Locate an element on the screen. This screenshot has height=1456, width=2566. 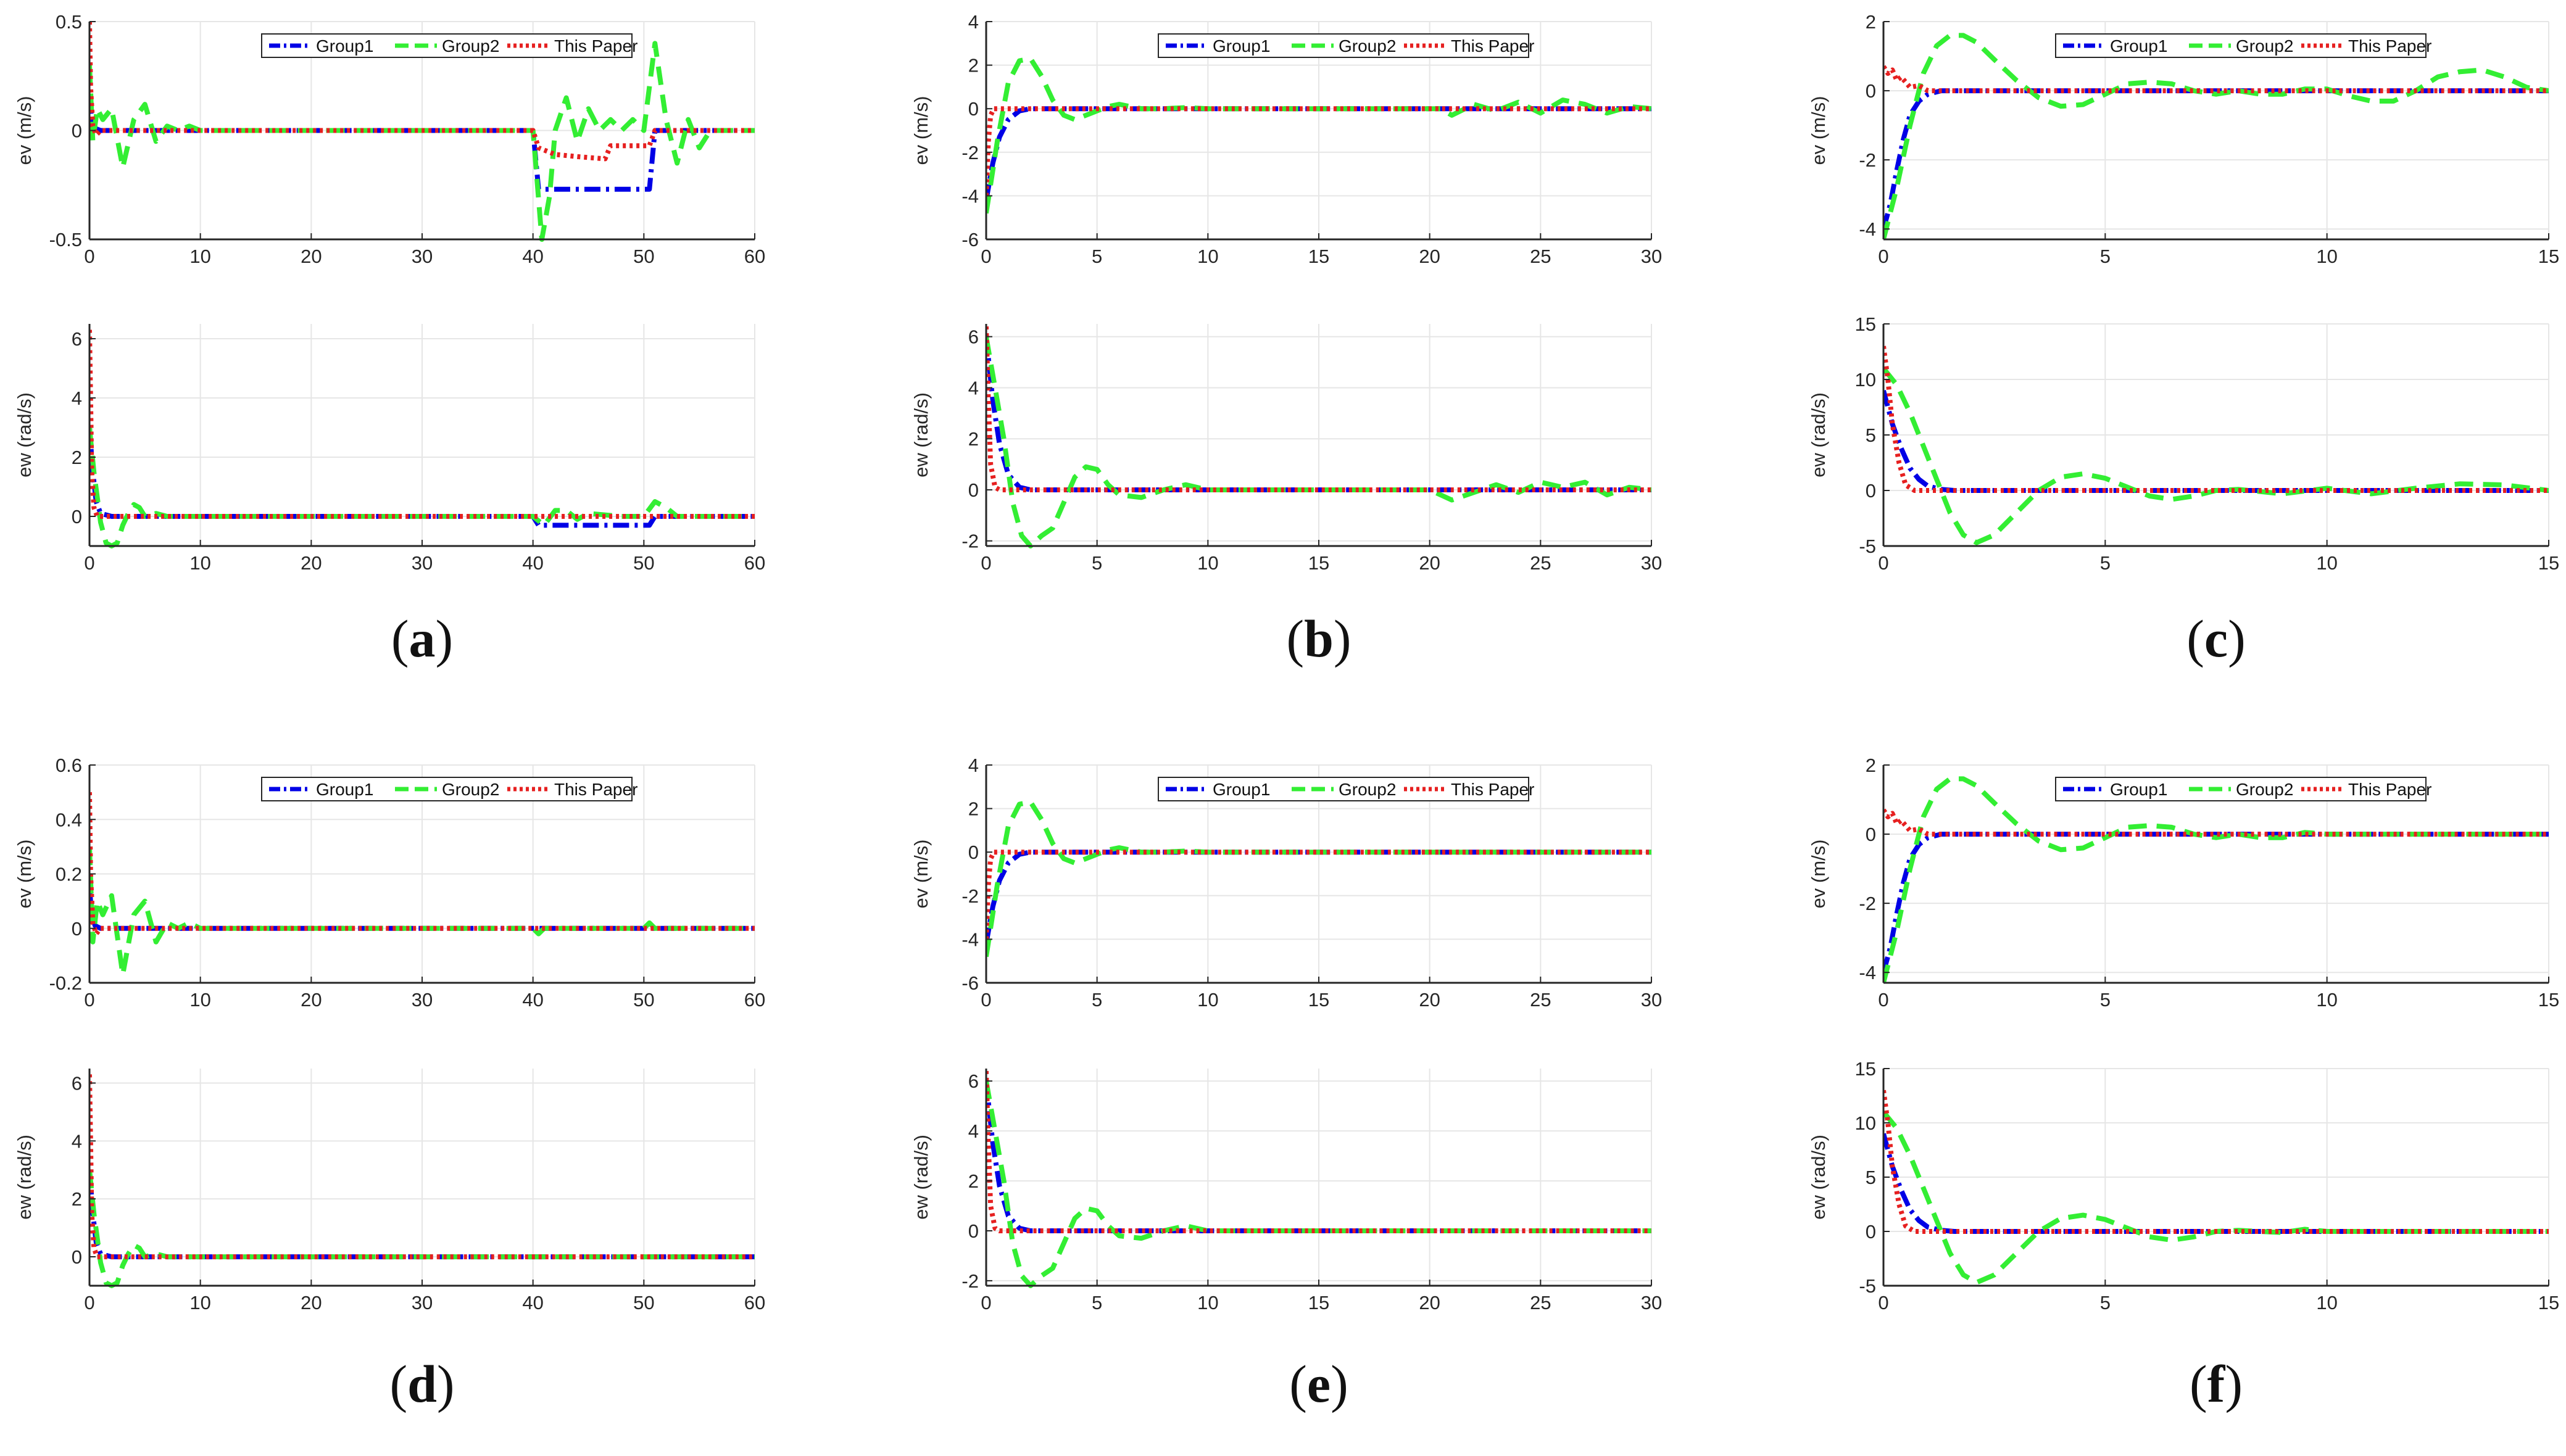
y-tick-label: 10 is located at coordinates (1865, 380).